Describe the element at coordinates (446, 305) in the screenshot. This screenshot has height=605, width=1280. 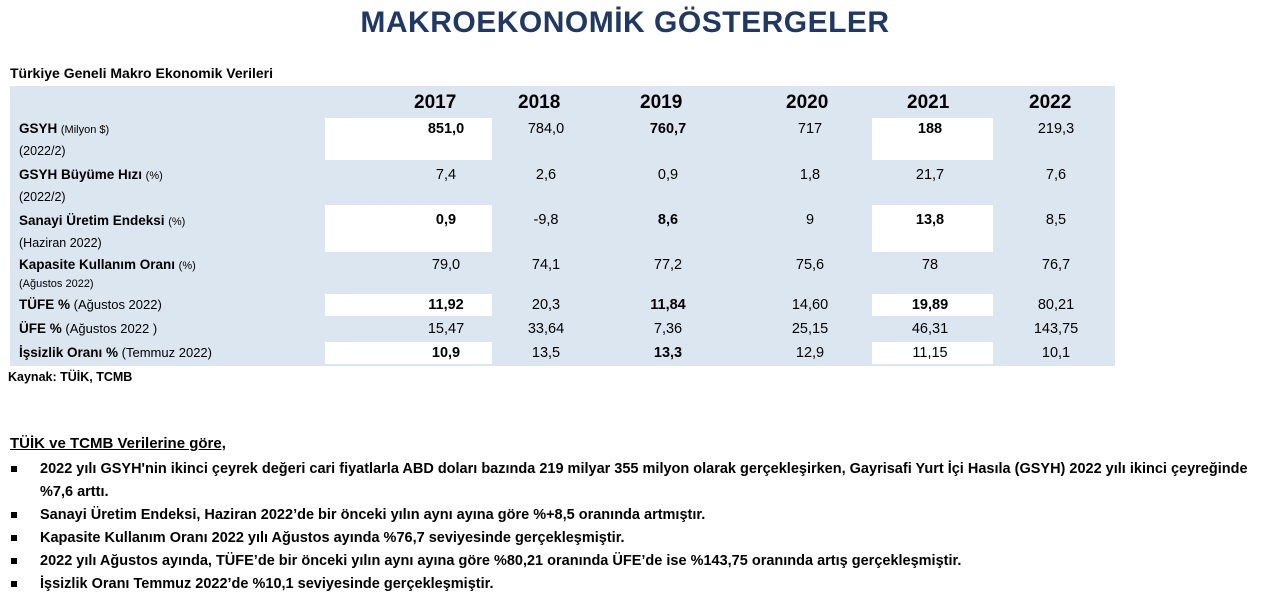
I see `value-cell: 11,92` at that location.